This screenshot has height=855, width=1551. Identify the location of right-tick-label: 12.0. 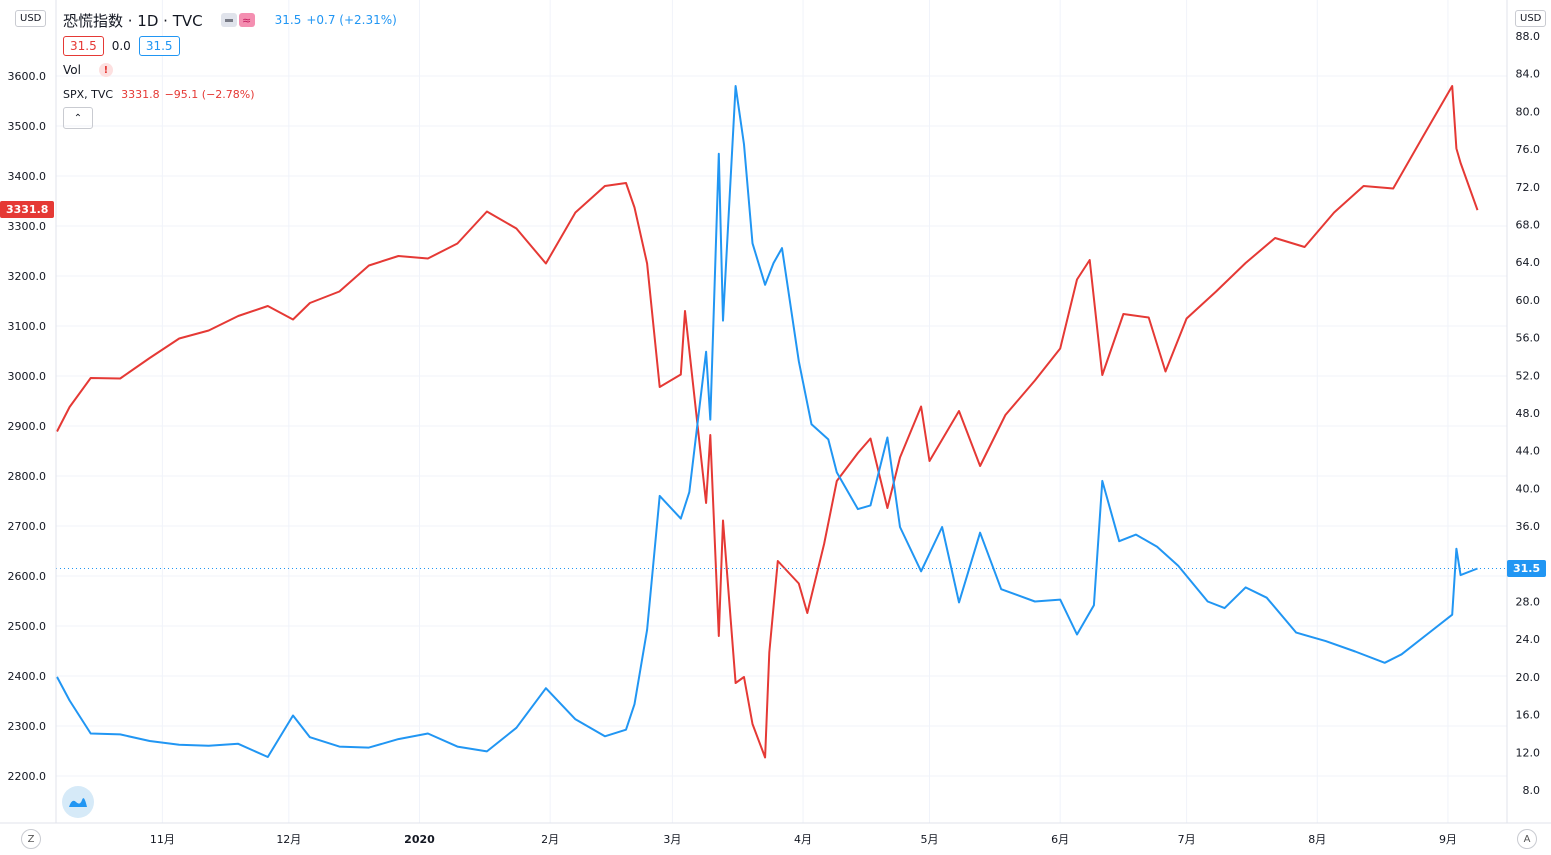
(1528, 752).